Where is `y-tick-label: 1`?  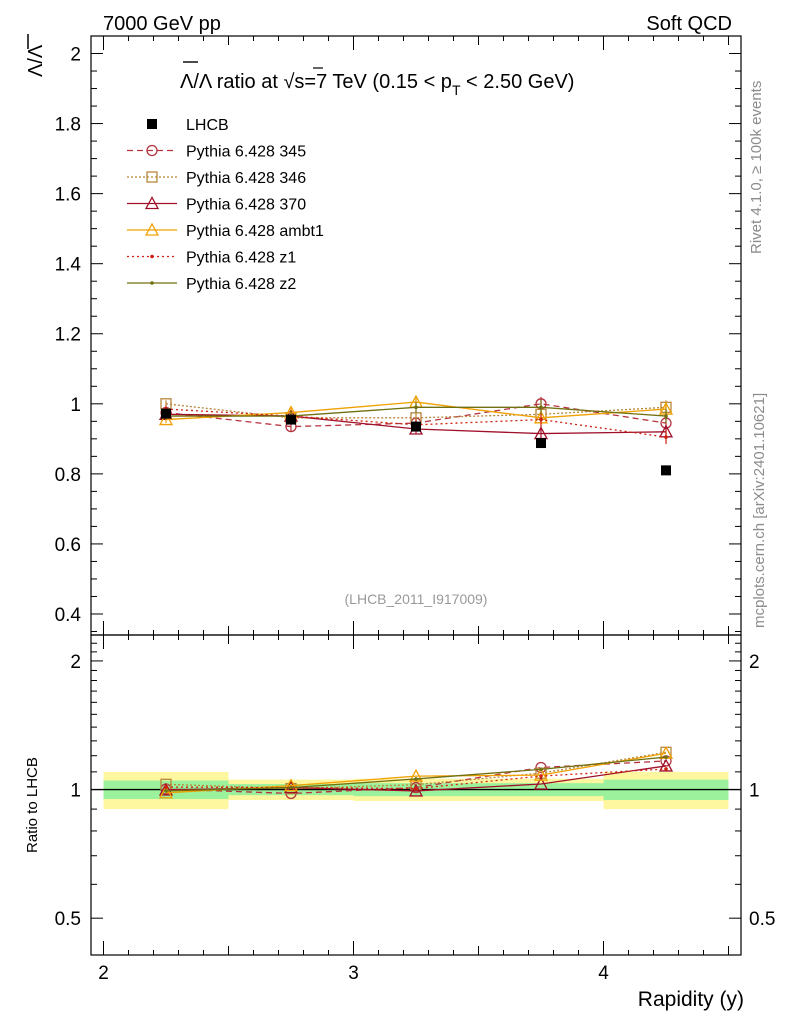
y-tick-label: 1 is located at coordinates (75, 405).